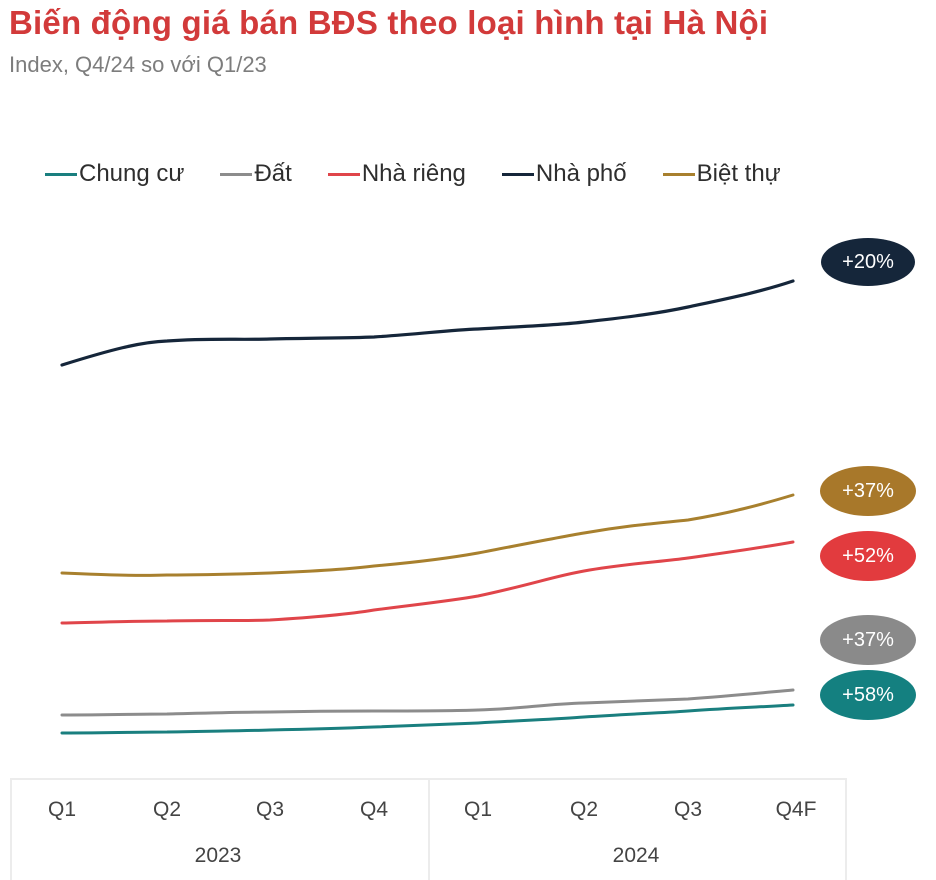 The height and width of the screenshot is (880, 936). I want to click on series-line-chung-cu, so click(427, 719).